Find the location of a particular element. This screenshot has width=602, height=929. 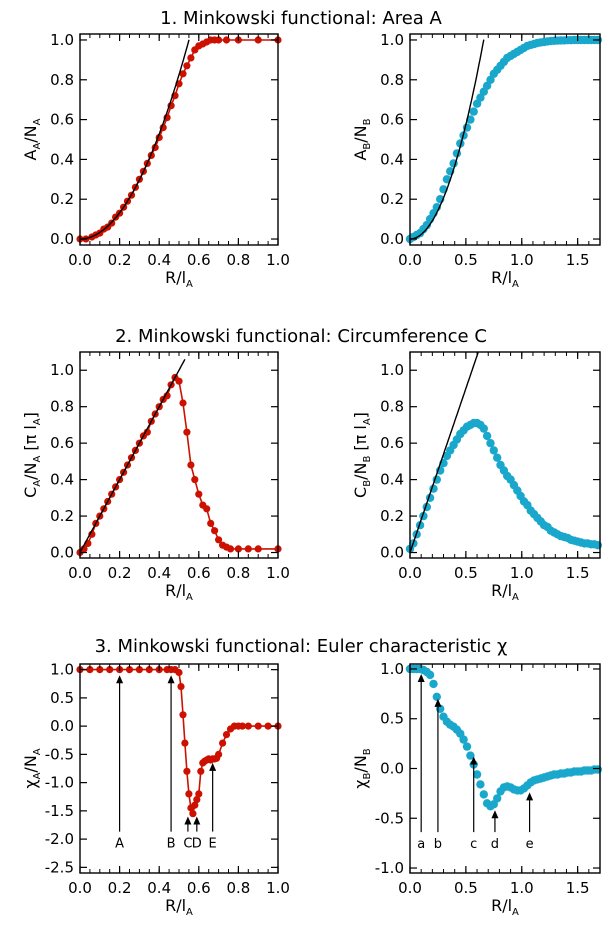

y-axis-label: AA/NA is located at coordinates (32, 139).